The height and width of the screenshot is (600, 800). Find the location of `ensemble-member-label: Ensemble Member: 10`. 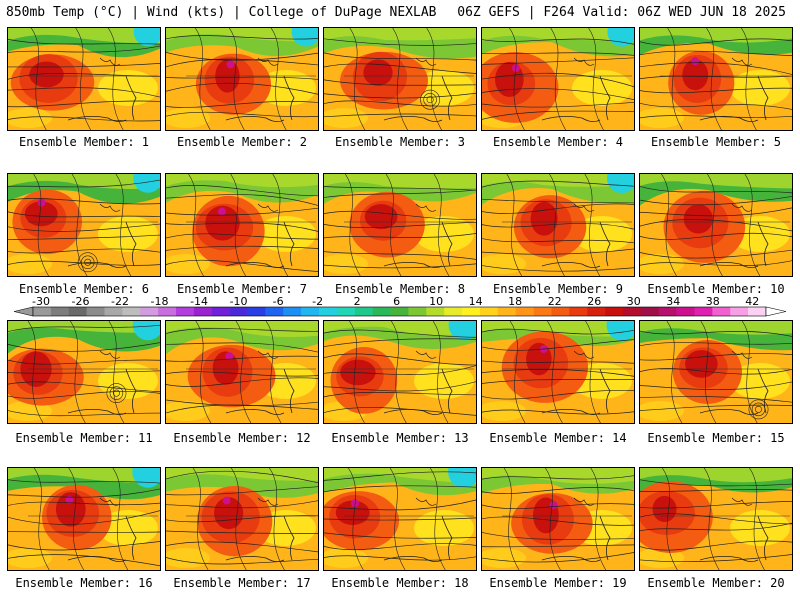

ensemble-member-label: Ensemble Member: 10 is located at coordinates (716, 289).